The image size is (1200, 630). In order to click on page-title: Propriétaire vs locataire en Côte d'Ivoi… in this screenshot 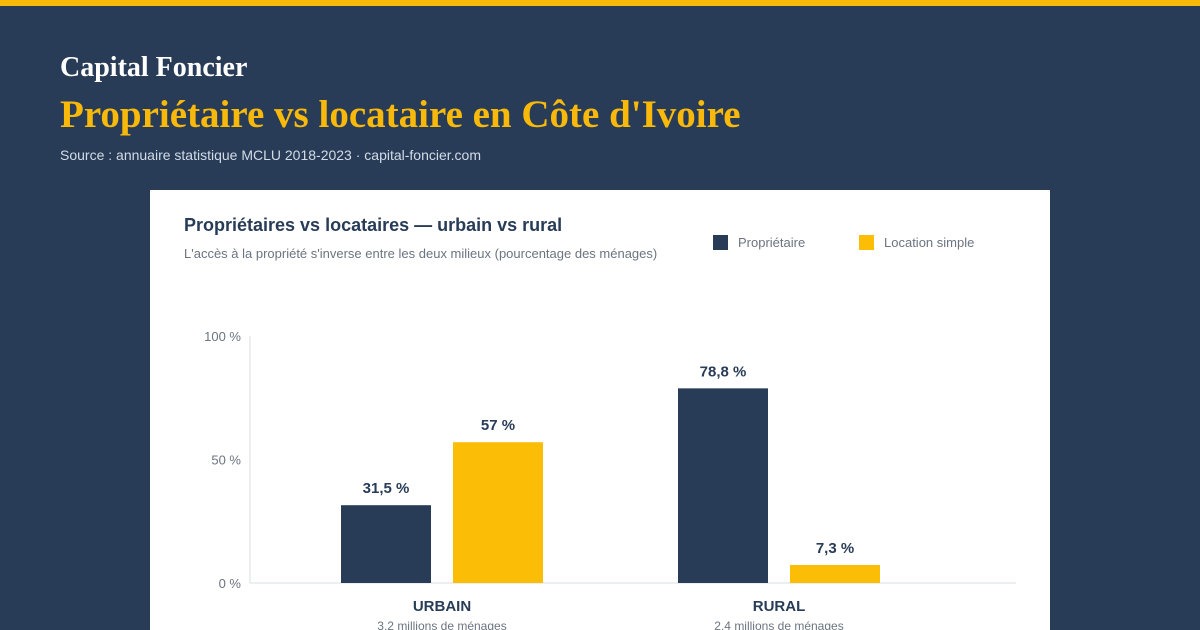, I will do `click(400, 114)`.